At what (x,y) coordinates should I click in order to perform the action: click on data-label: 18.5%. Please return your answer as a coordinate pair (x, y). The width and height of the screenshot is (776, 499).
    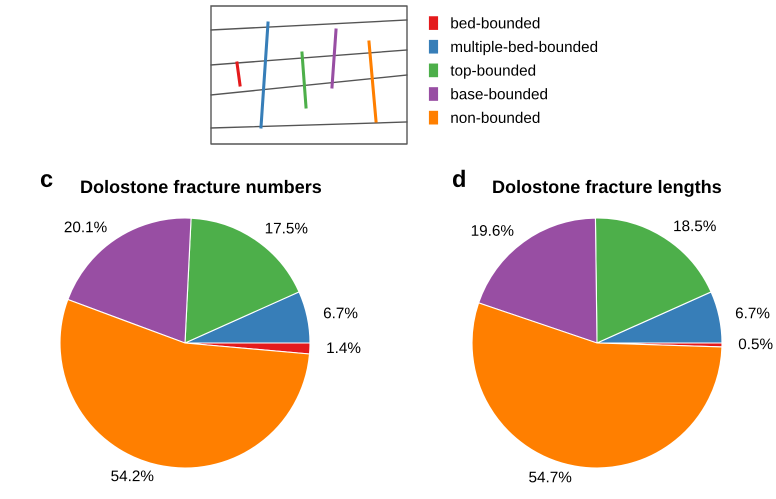
    Looking at the image, I should click on (695, 226).